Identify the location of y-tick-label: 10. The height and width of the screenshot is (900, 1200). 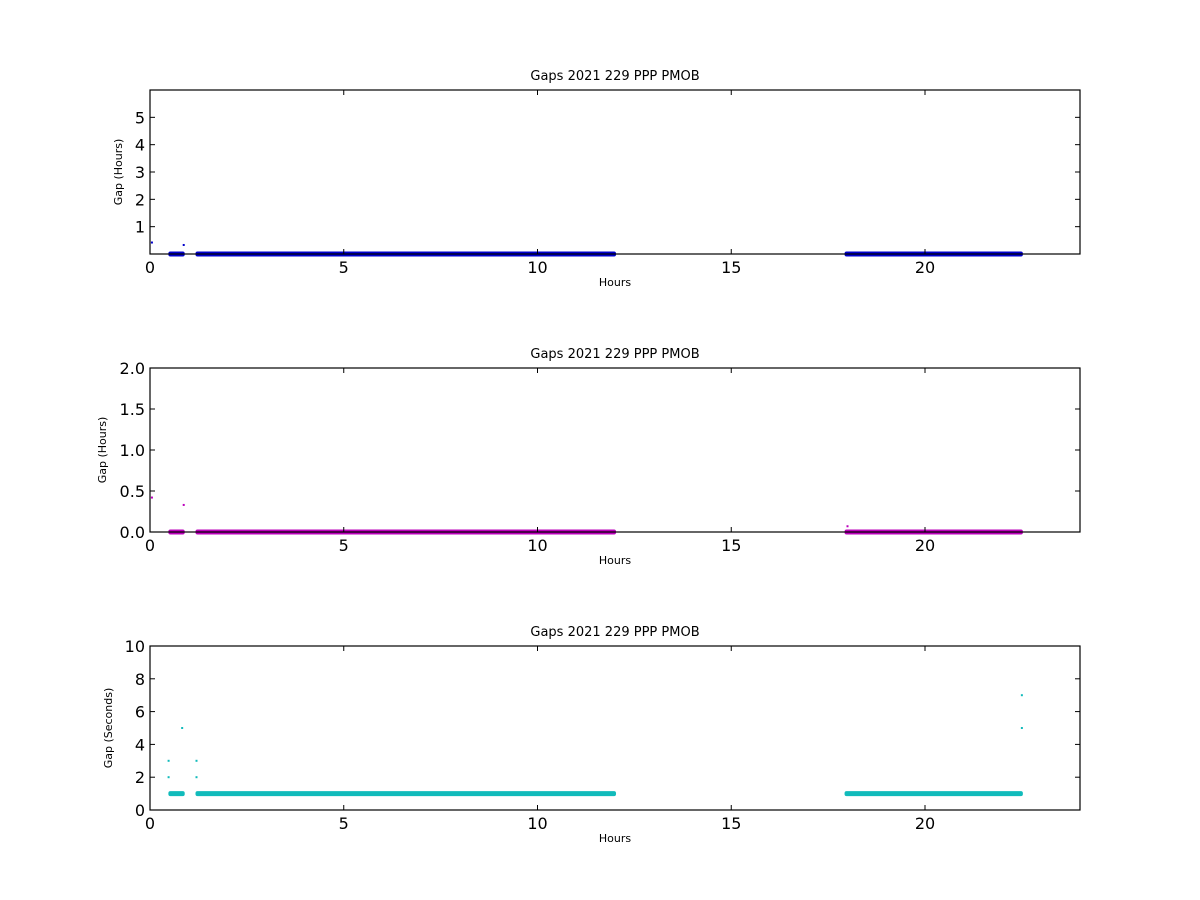
(135, 646).